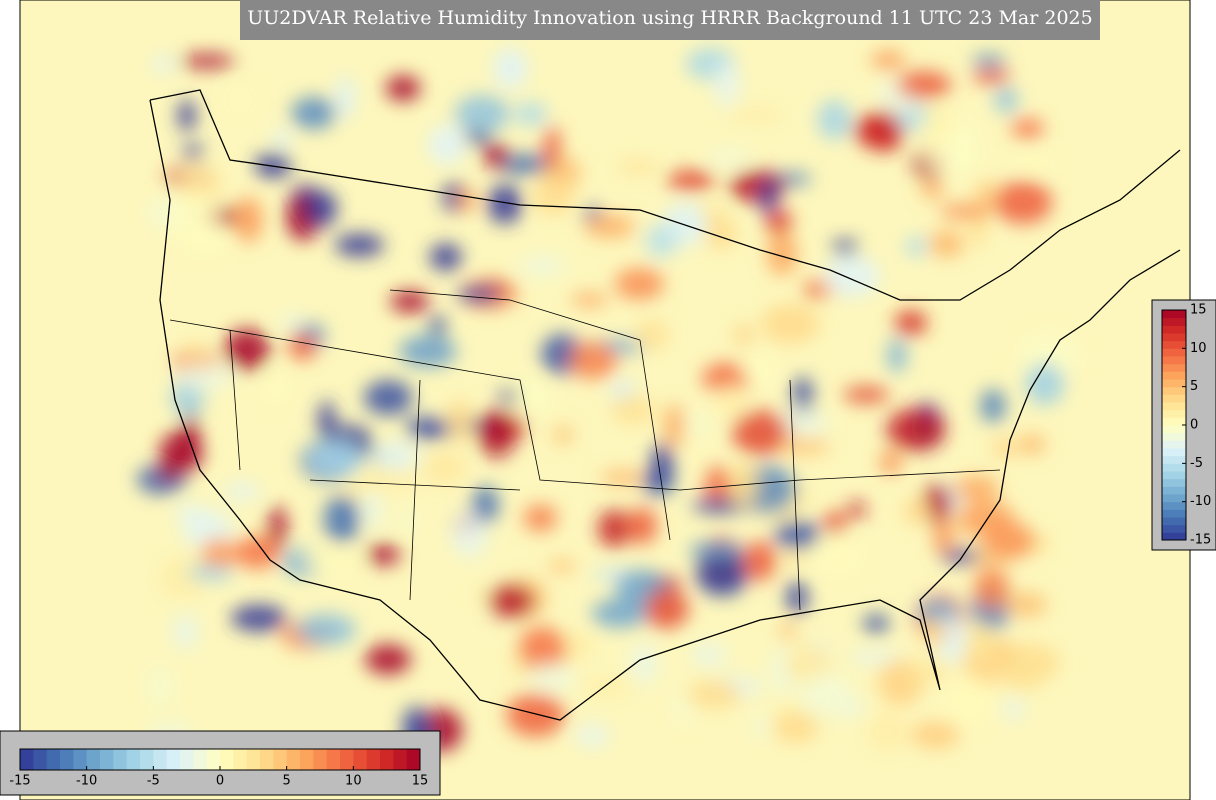  I want to click on colorbar-tick-label: -5, so click(153, 781).